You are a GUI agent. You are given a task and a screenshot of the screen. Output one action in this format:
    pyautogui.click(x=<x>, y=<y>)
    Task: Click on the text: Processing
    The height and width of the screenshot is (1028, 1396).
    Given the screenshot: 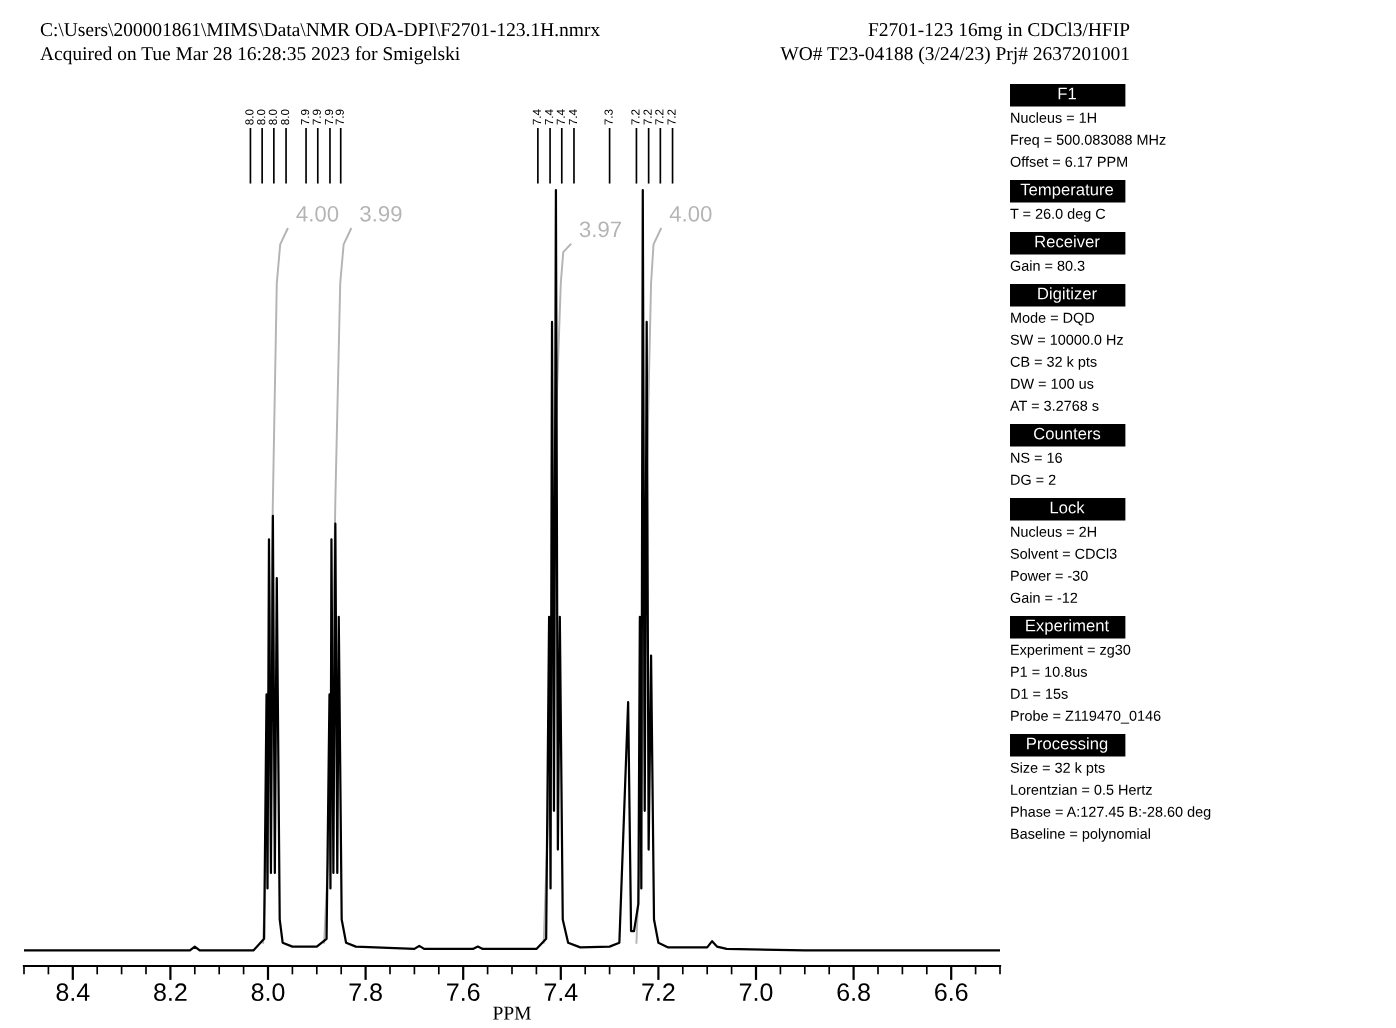 What is the action you would take?
    pyautogui.click(x=1067, y=745)
    